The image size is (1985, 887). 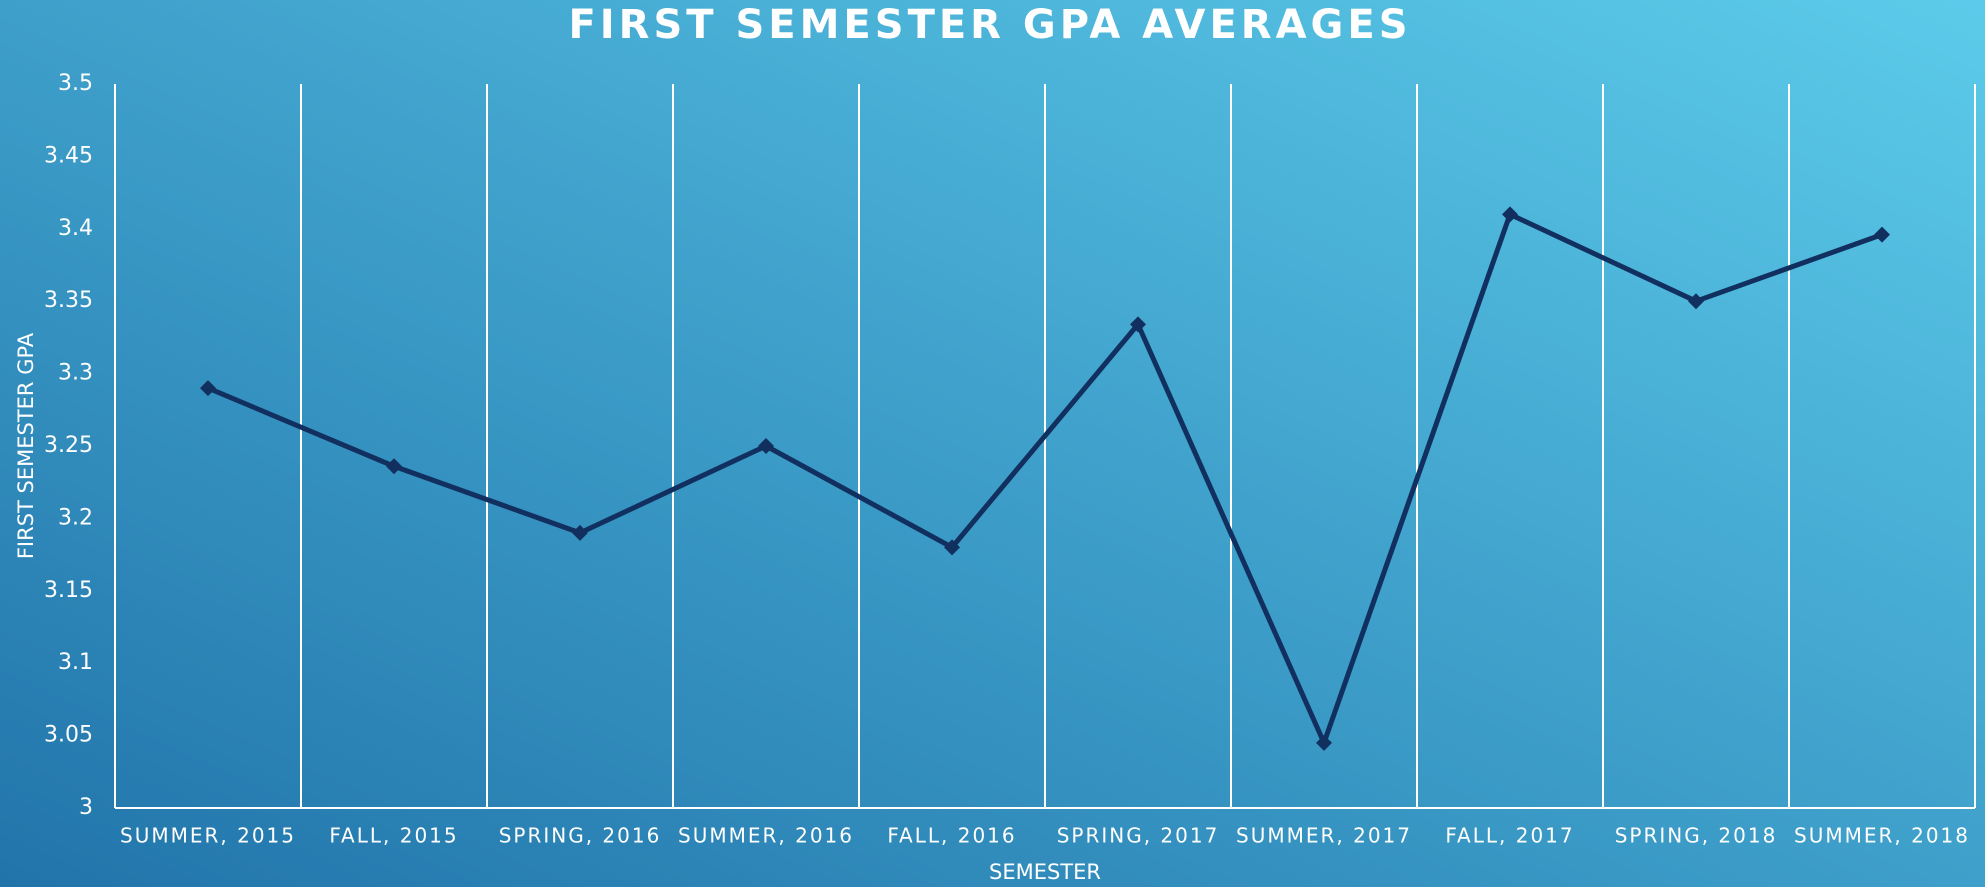 What do you see at coordinates (68, 300) in the screenshot?
I see `y-tick-label: 3.35` at bounding box center [68, 300].